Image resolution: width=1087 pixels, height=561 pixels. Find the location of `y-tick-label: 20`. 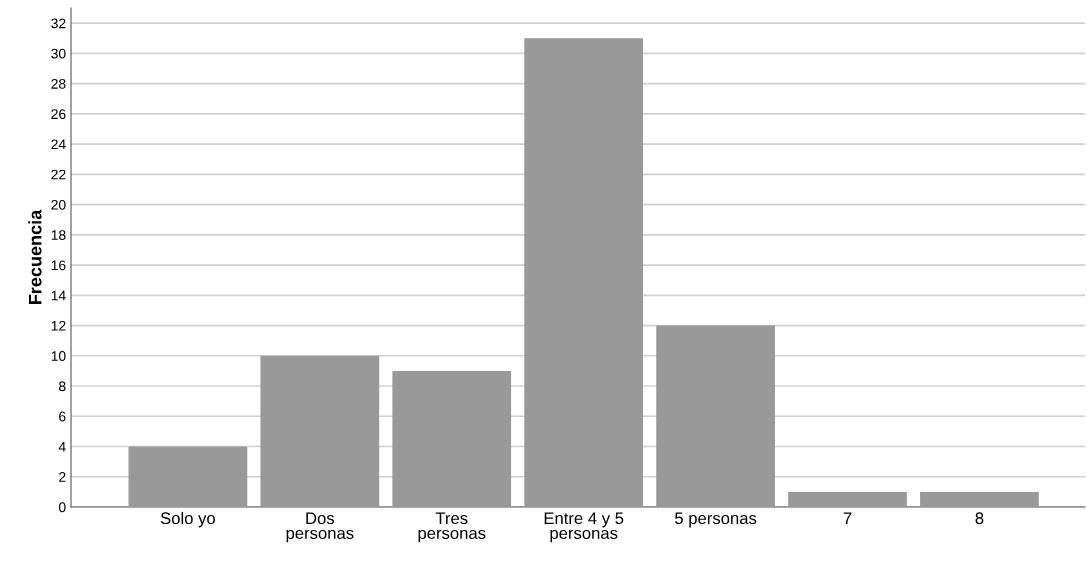

y-tick-label: 20 is located at coordinates (58, 204).